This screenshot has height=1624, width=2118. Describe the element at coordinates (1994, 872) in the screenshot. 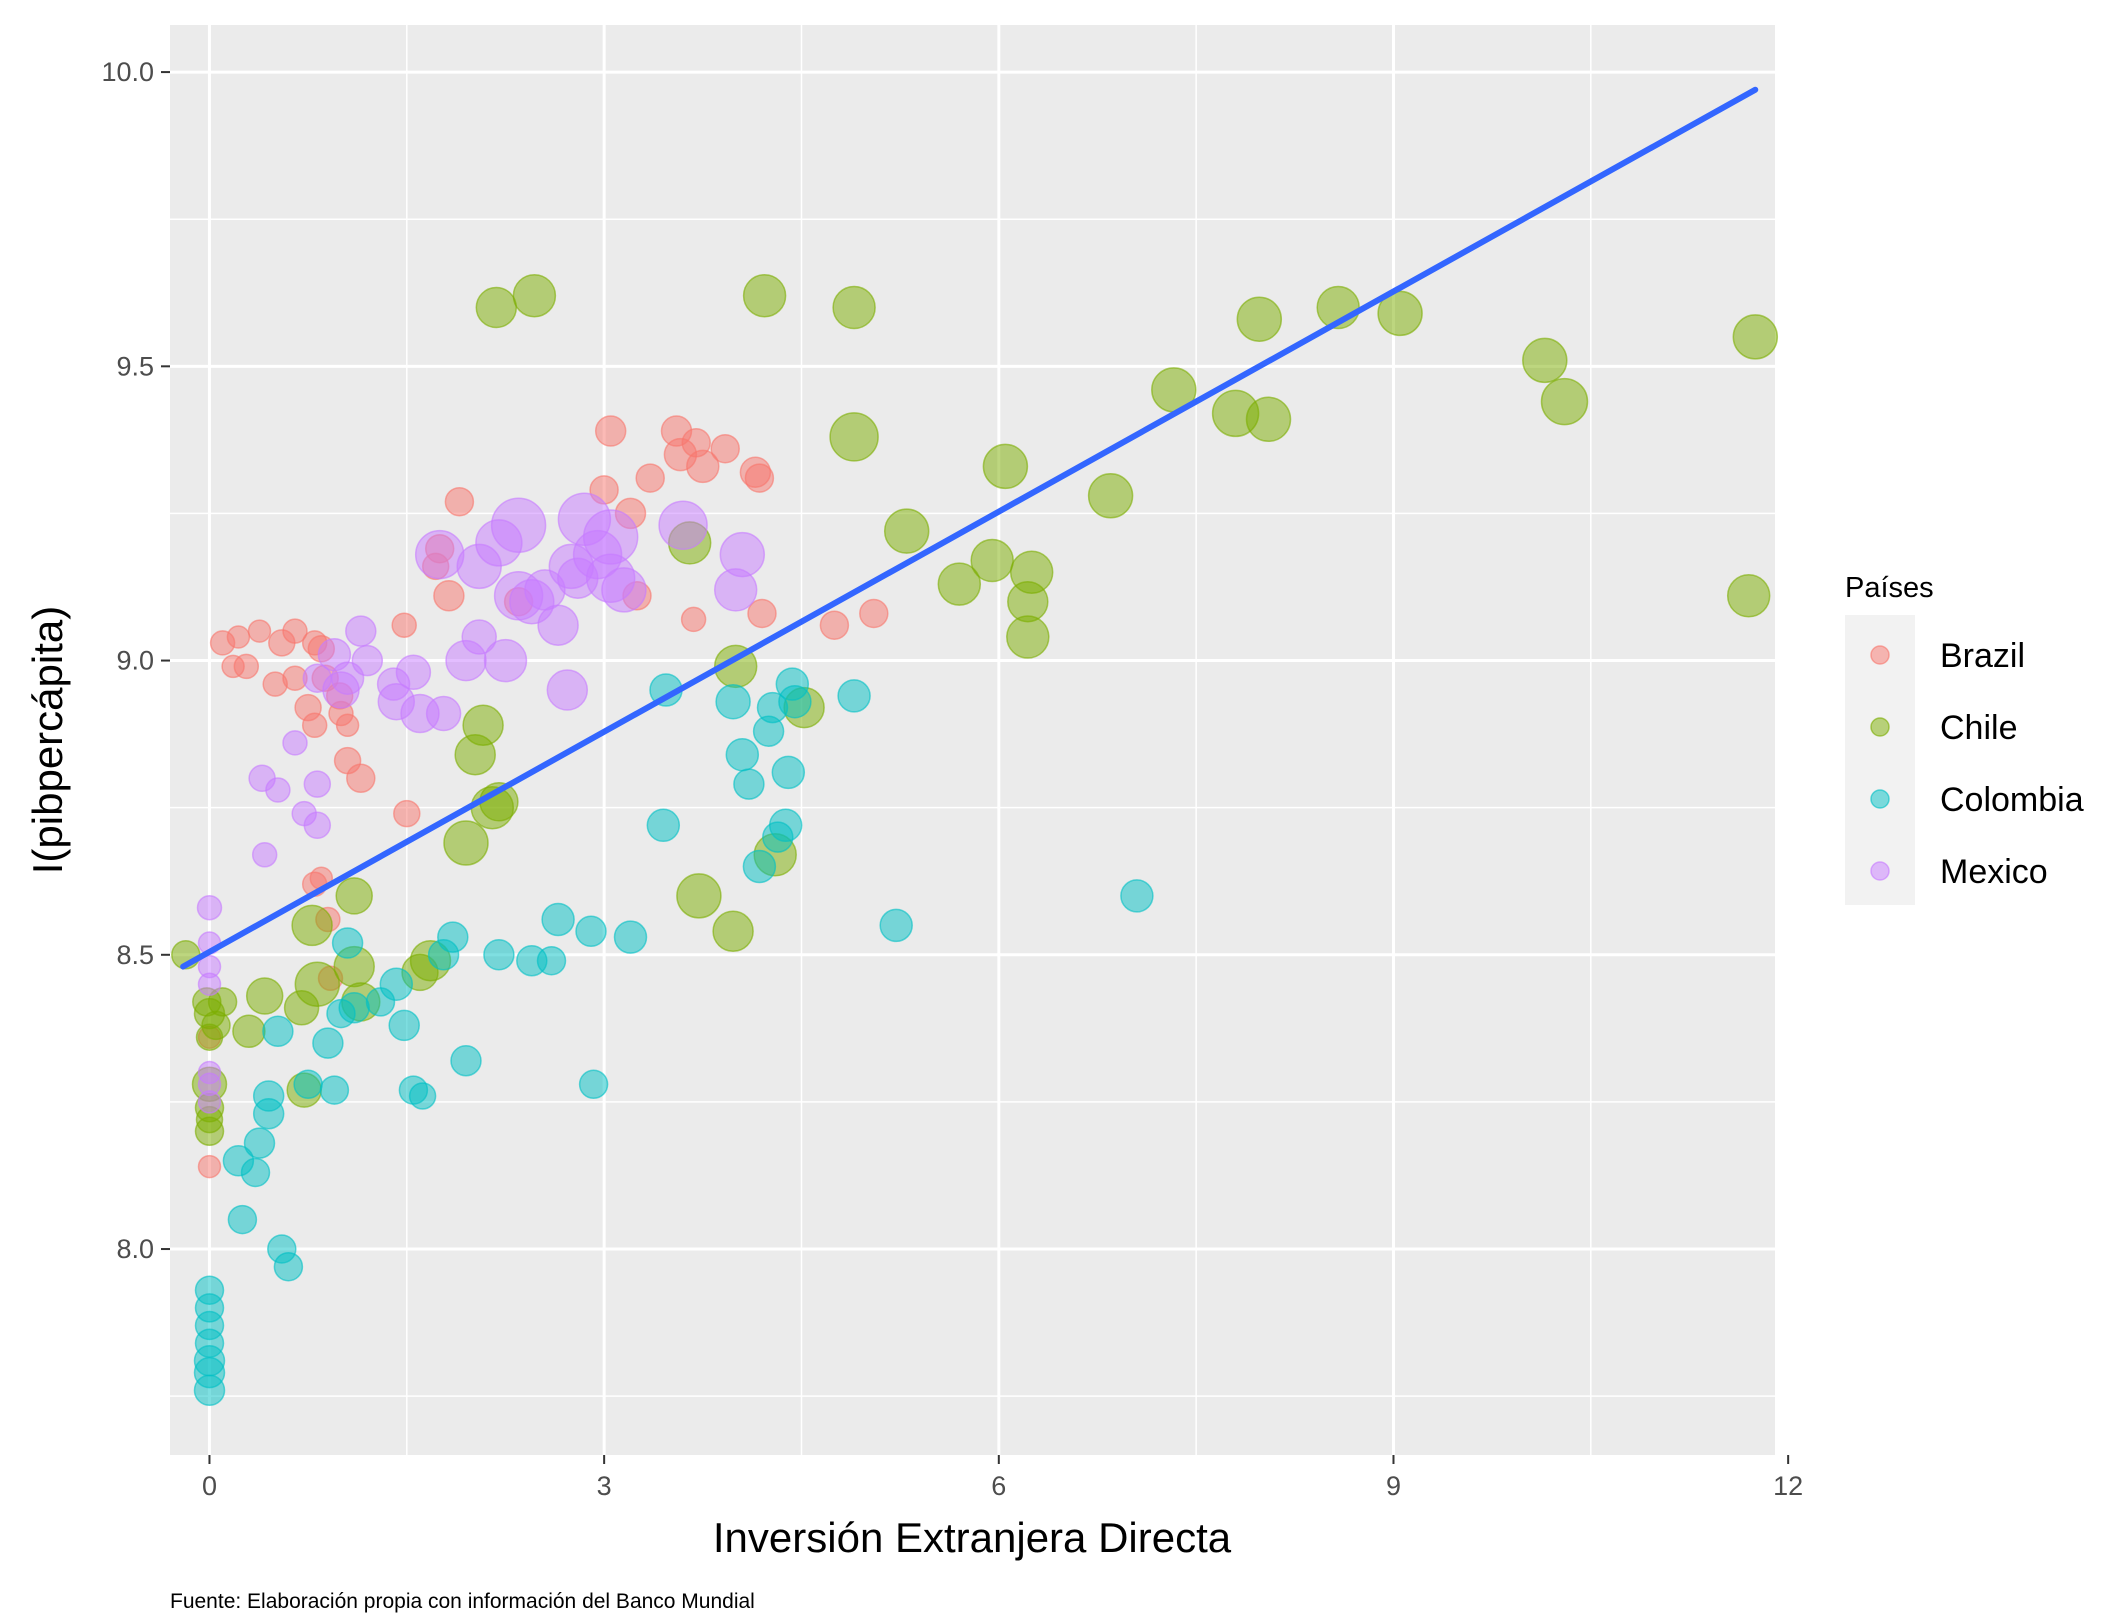

I see `legend-label-mexico: Mexico` at that location.